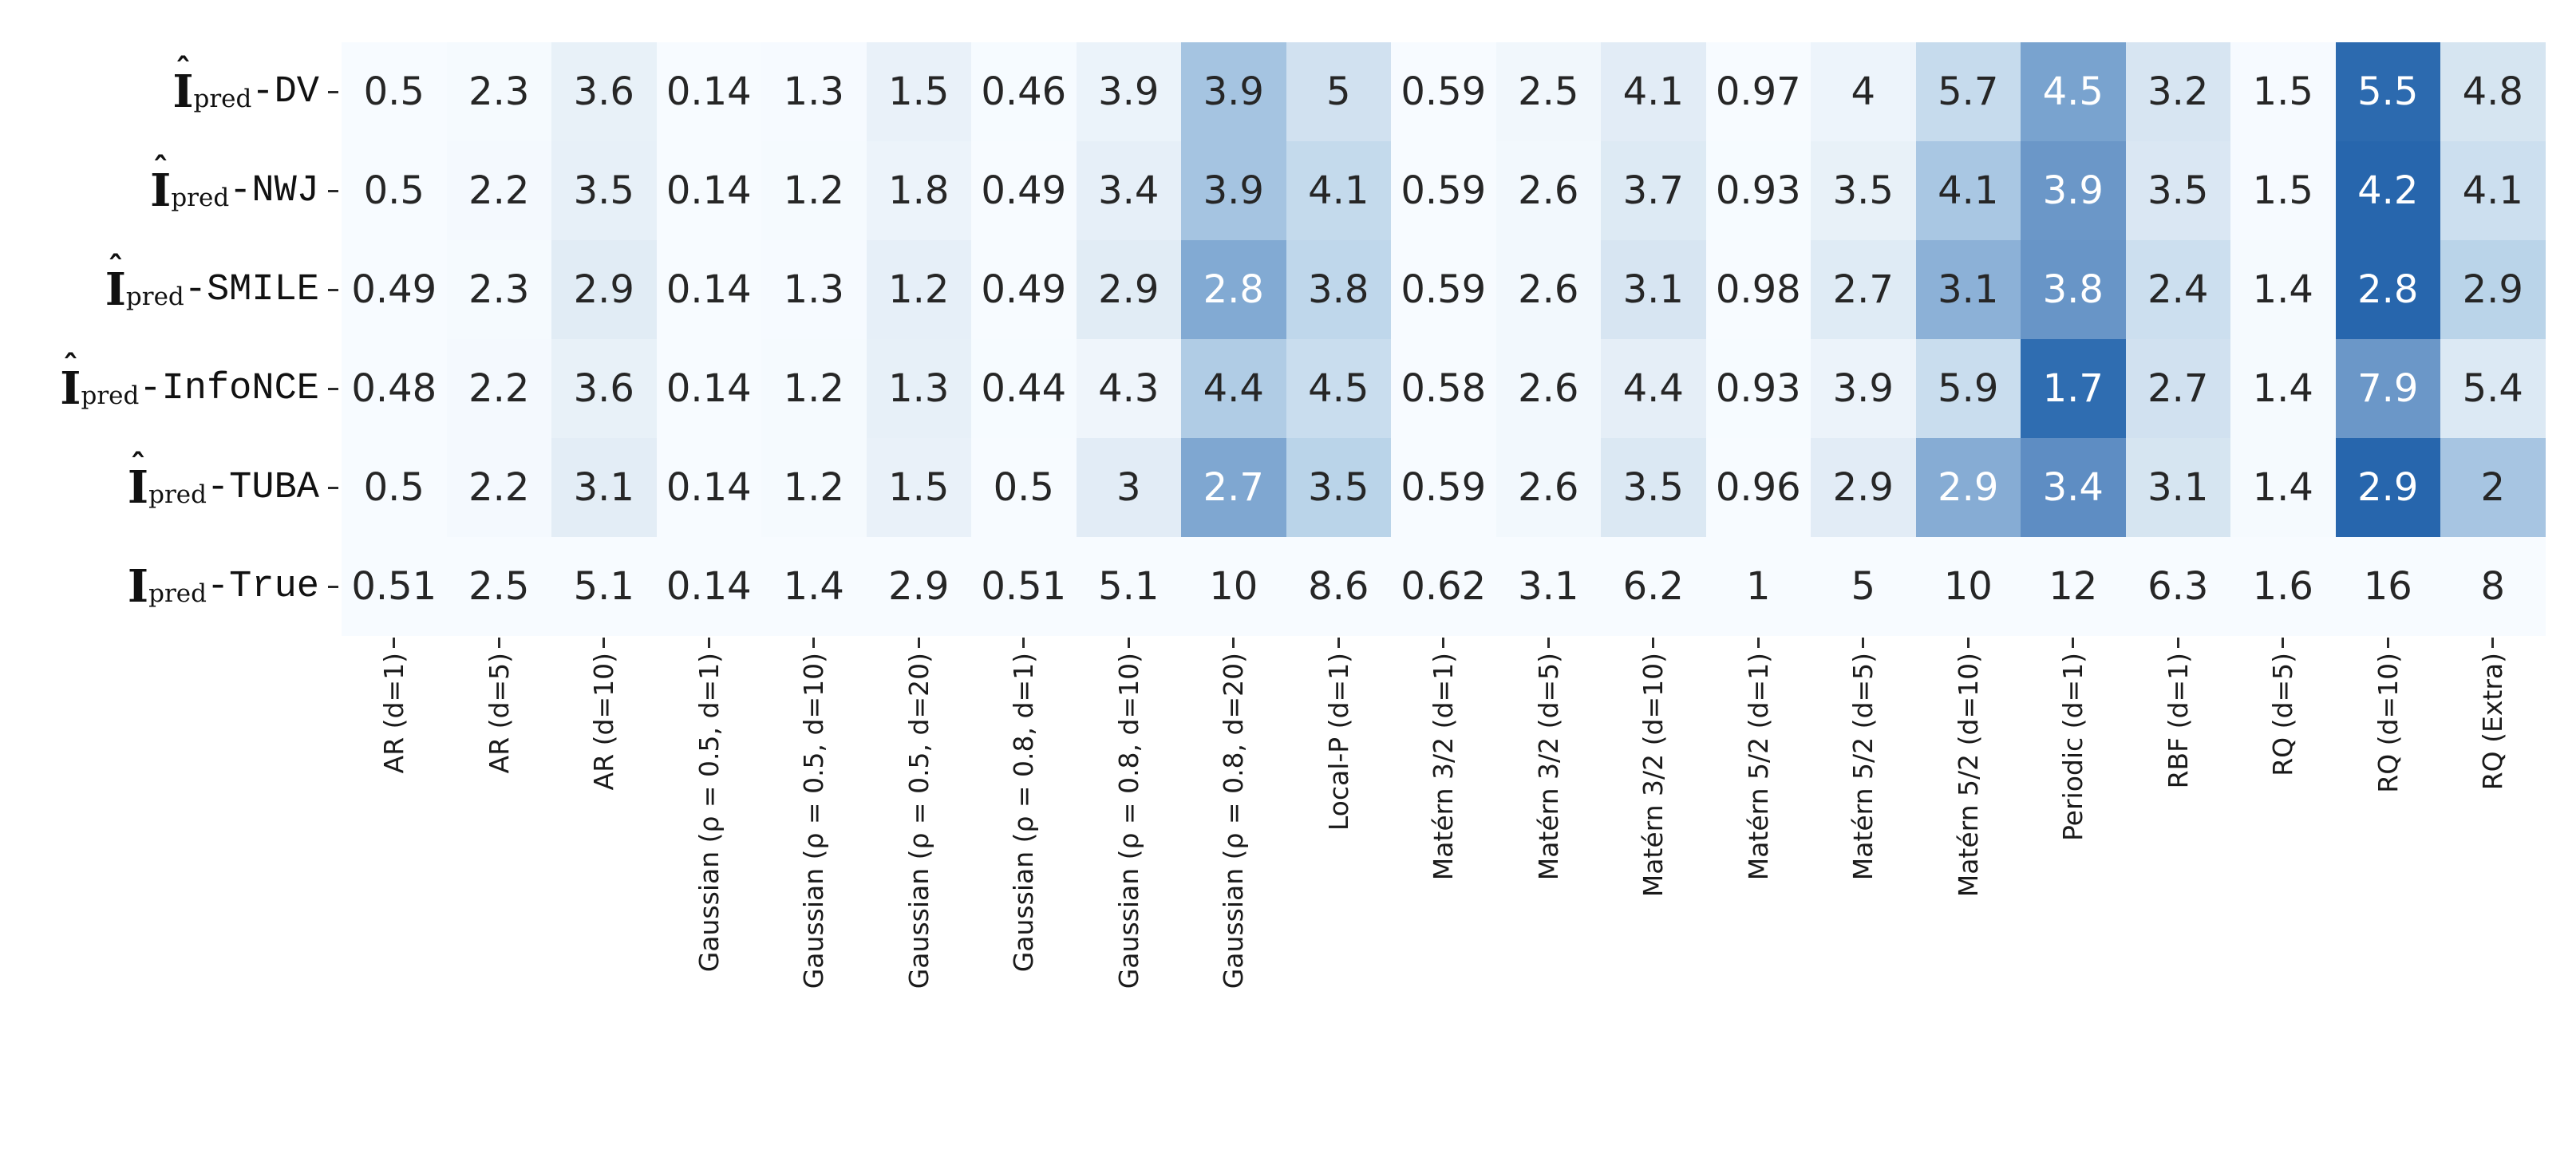  I want to click on heatmap-cell: 5.7, so click(1968, 91).